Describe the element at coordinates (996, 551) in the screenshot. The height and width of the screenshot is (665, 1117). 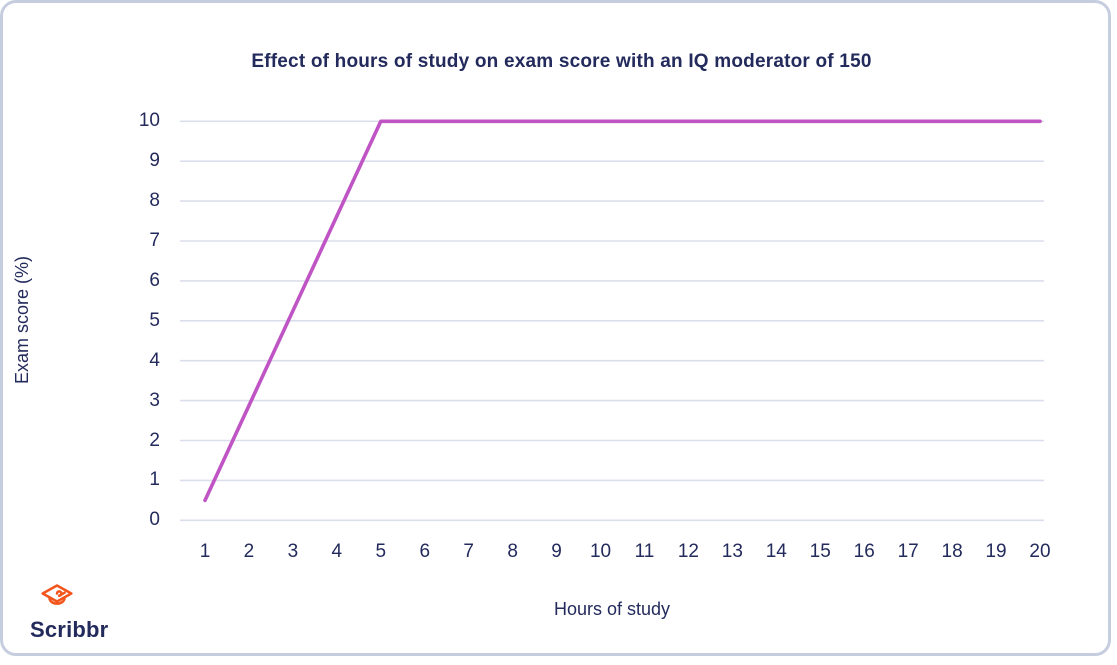
I see `x-tick-label: 19` at that location.